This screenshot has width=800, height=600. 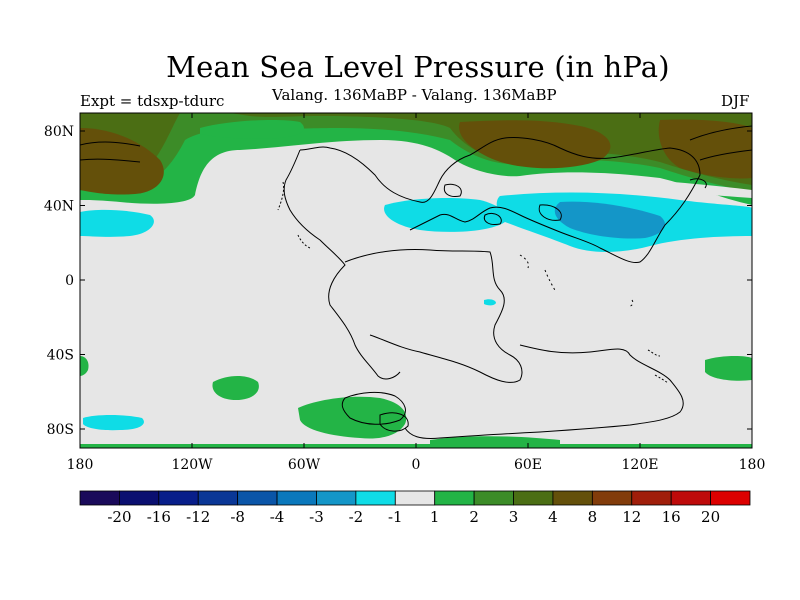 I want to click on coastline-africa, so click(x=433, y=316).